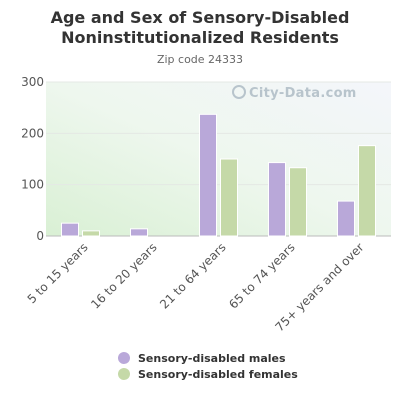 The image size is (400, 400). I want to click on x-tick-label: 16 to 20 years, so click(123, 275).